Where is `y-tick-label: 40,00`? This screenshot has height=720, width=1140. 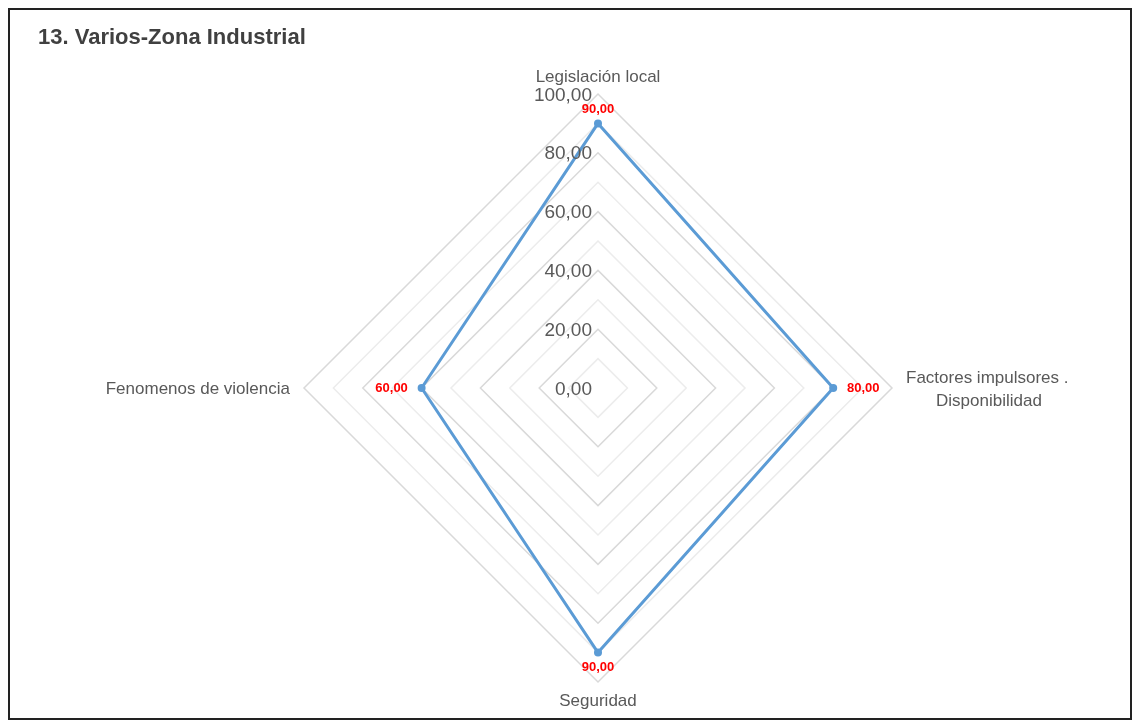 y-tick-label: 40,00 is located at coordinates (568, 270).